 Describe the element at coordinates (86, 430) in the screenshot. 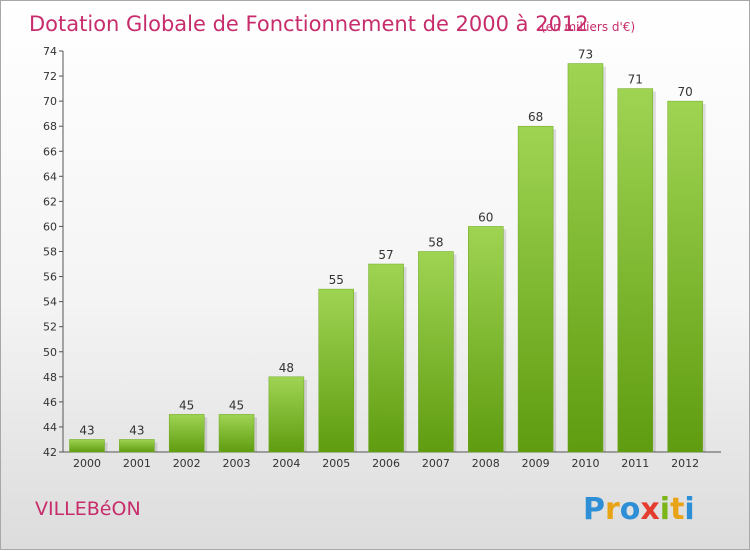

I see `data-label-2000: 43` at that location.